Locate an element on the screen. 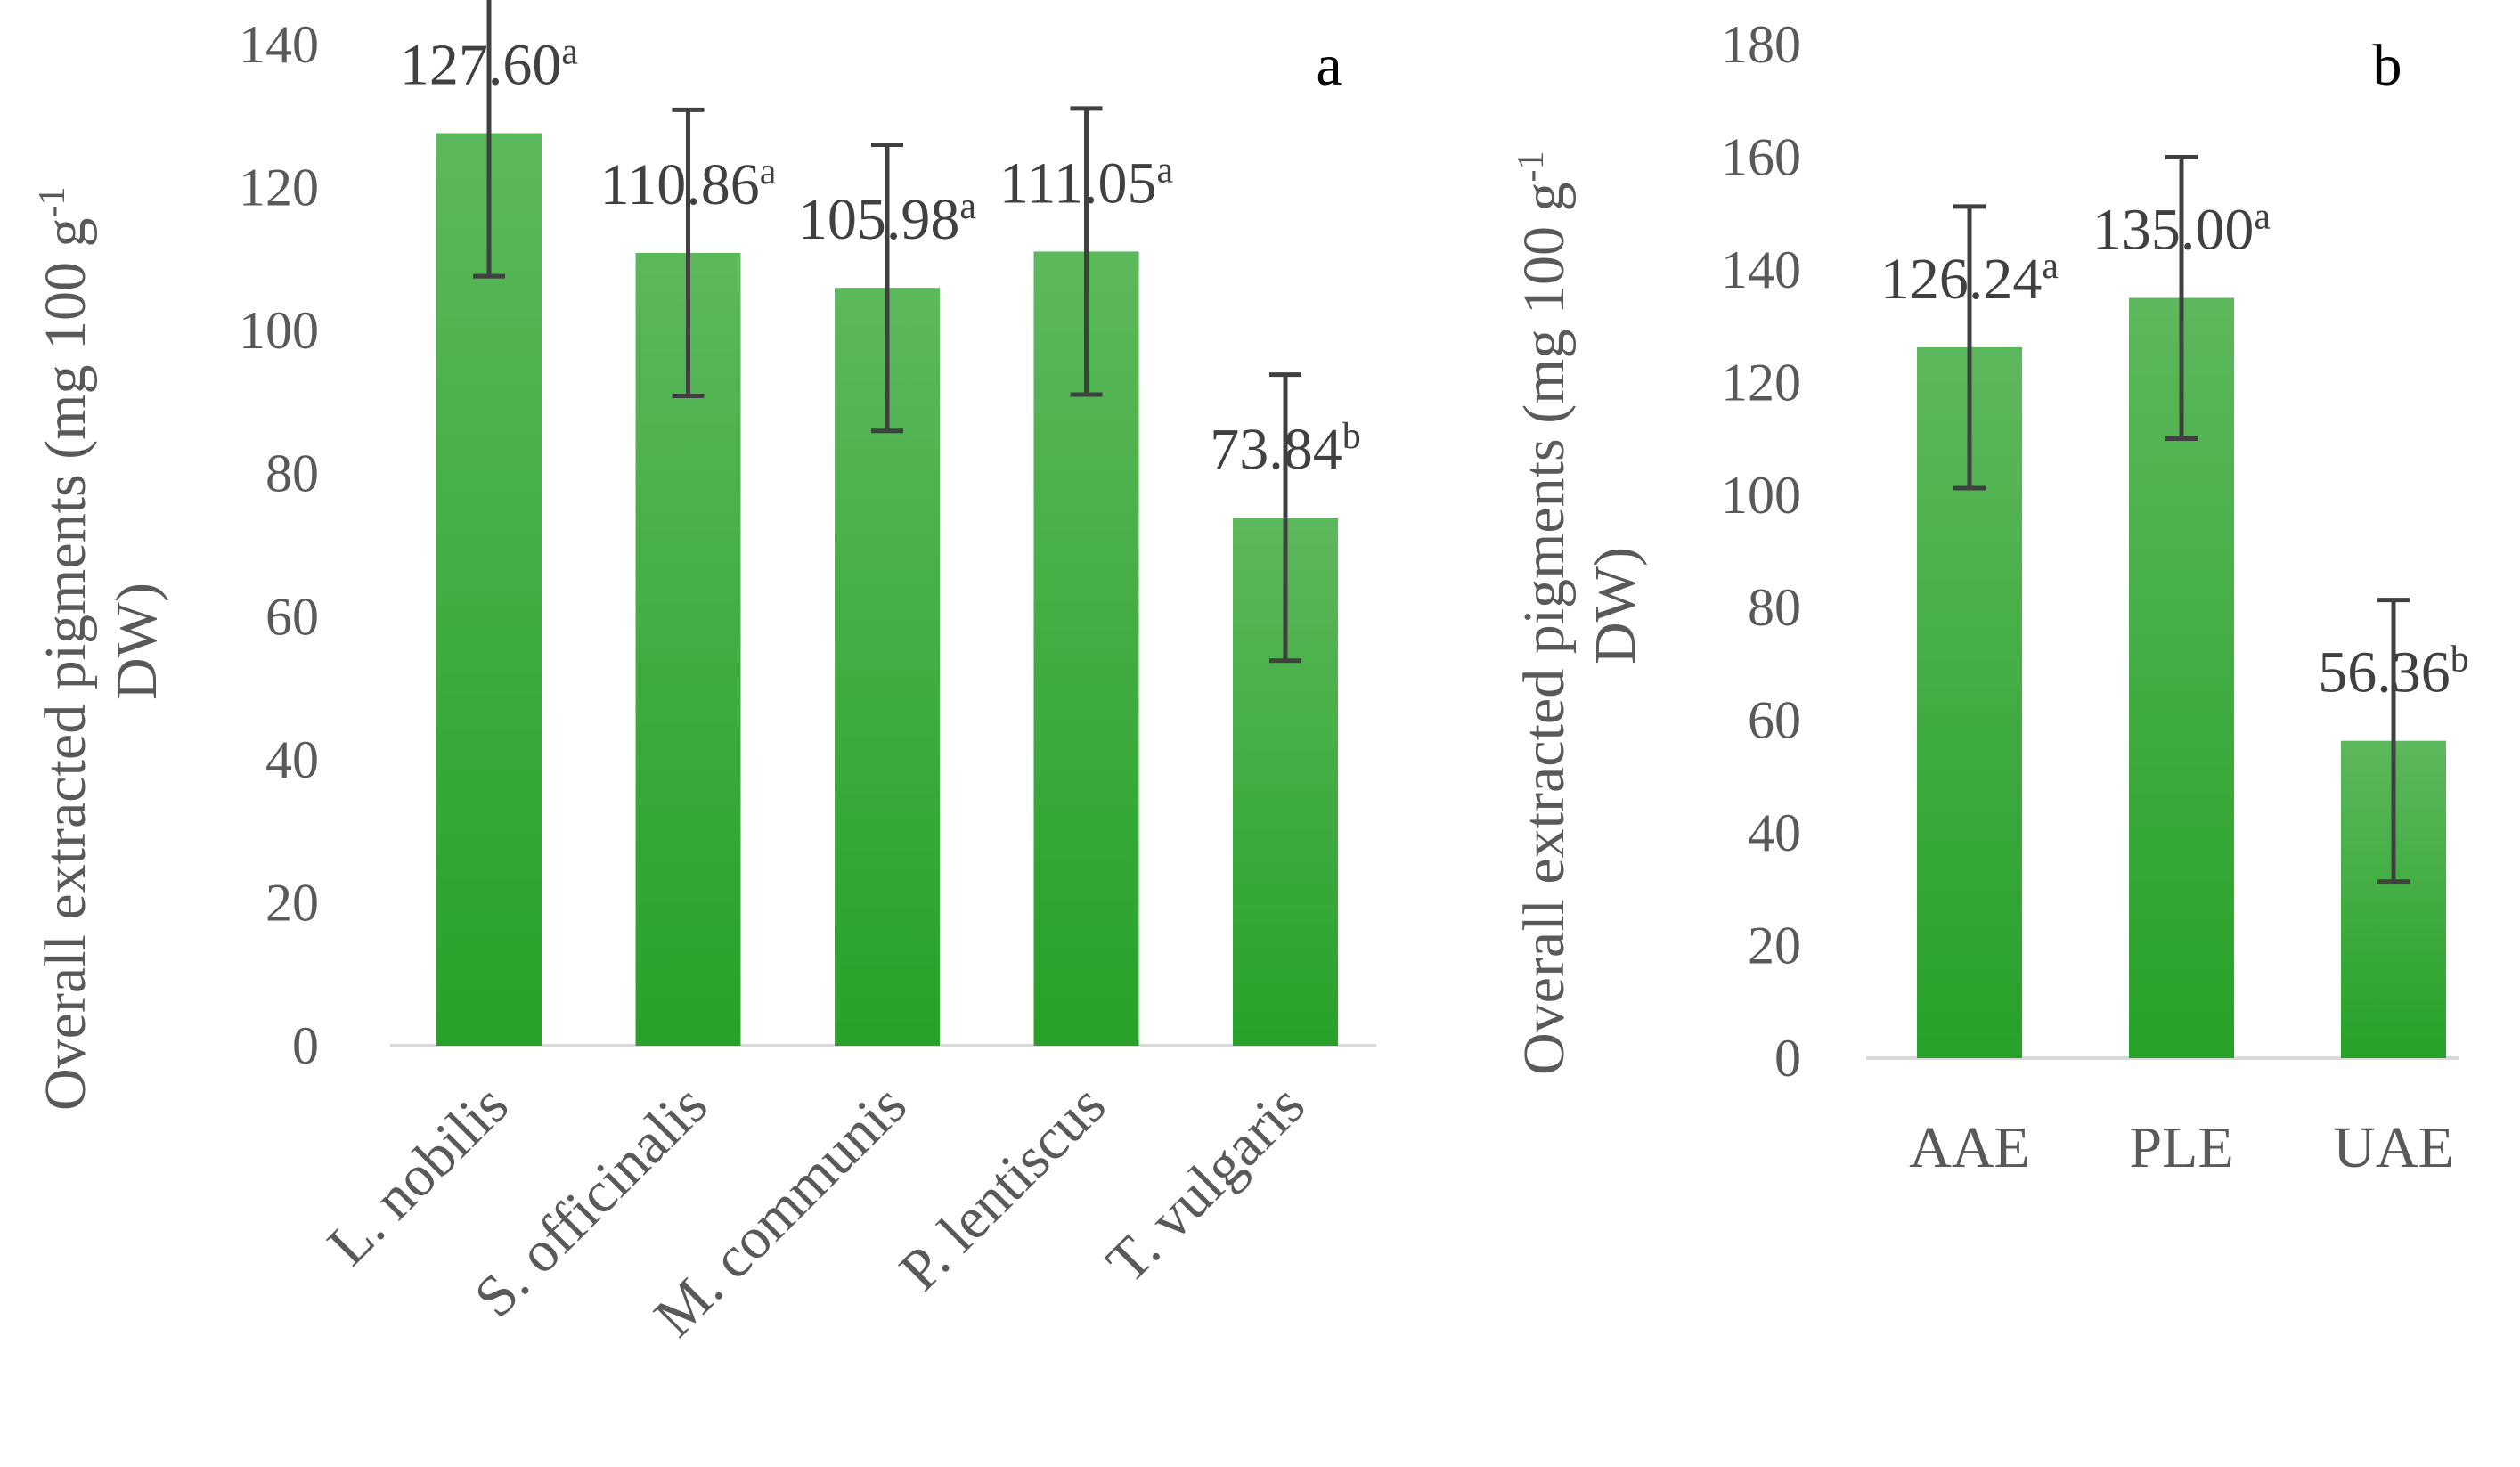 This screenshot has height=1467, width=2520. x-tick-label: PLE is located at coordinates (2181, 1147).